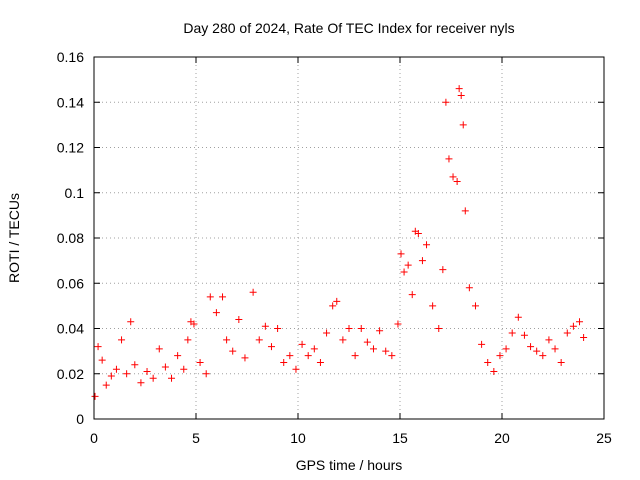 Image resolution: width=640 pixels, height=480 pixels. What do you see at coordinates (70, 148) in the screenshot?
I see `y-tick-label: 0.12` at bounding box center [70, 148].